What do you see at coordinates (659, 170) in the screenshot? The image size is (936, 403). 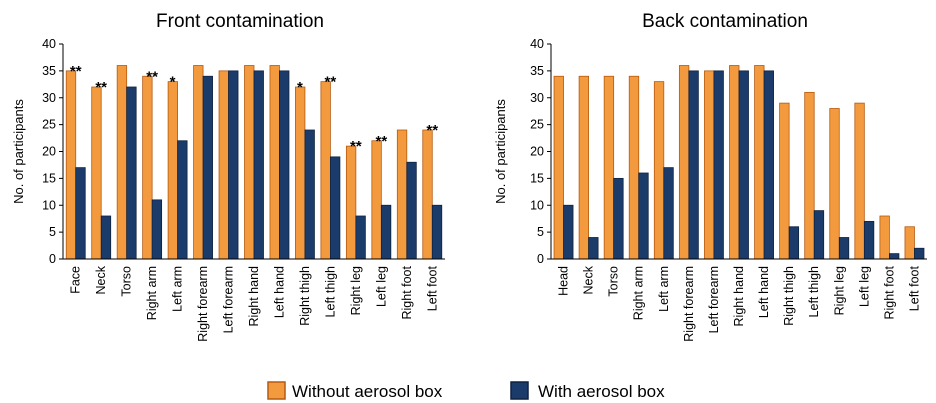 I see `bar-without-aerosol-box-left-arm` at bounding box center [659, 170].